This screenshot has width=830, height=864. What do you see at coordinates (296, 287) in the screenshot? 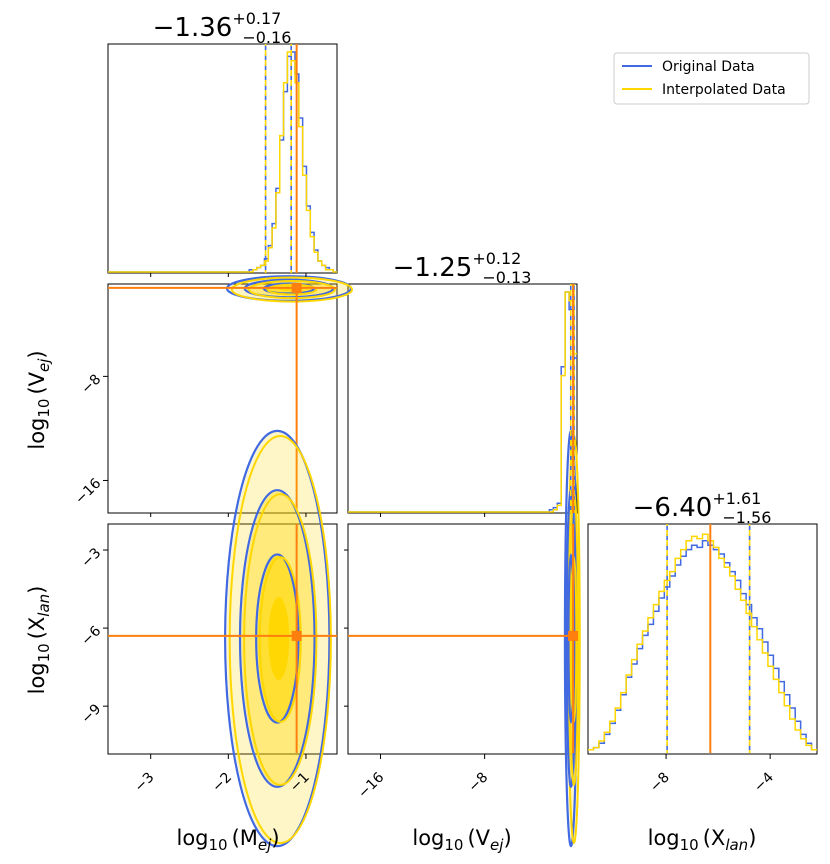
I see `truth-marker-mej_vej` at bounding box center [296, 287].